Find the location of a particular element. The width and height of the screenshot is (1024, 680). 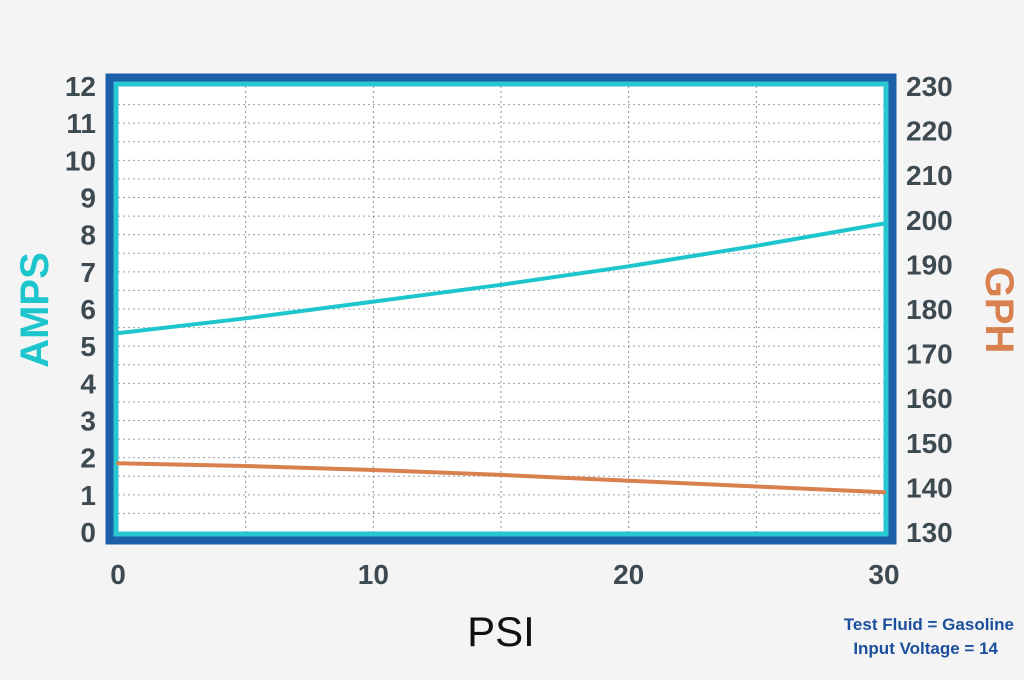

x-tick-label: 30 is located at coordinates (883, 574).